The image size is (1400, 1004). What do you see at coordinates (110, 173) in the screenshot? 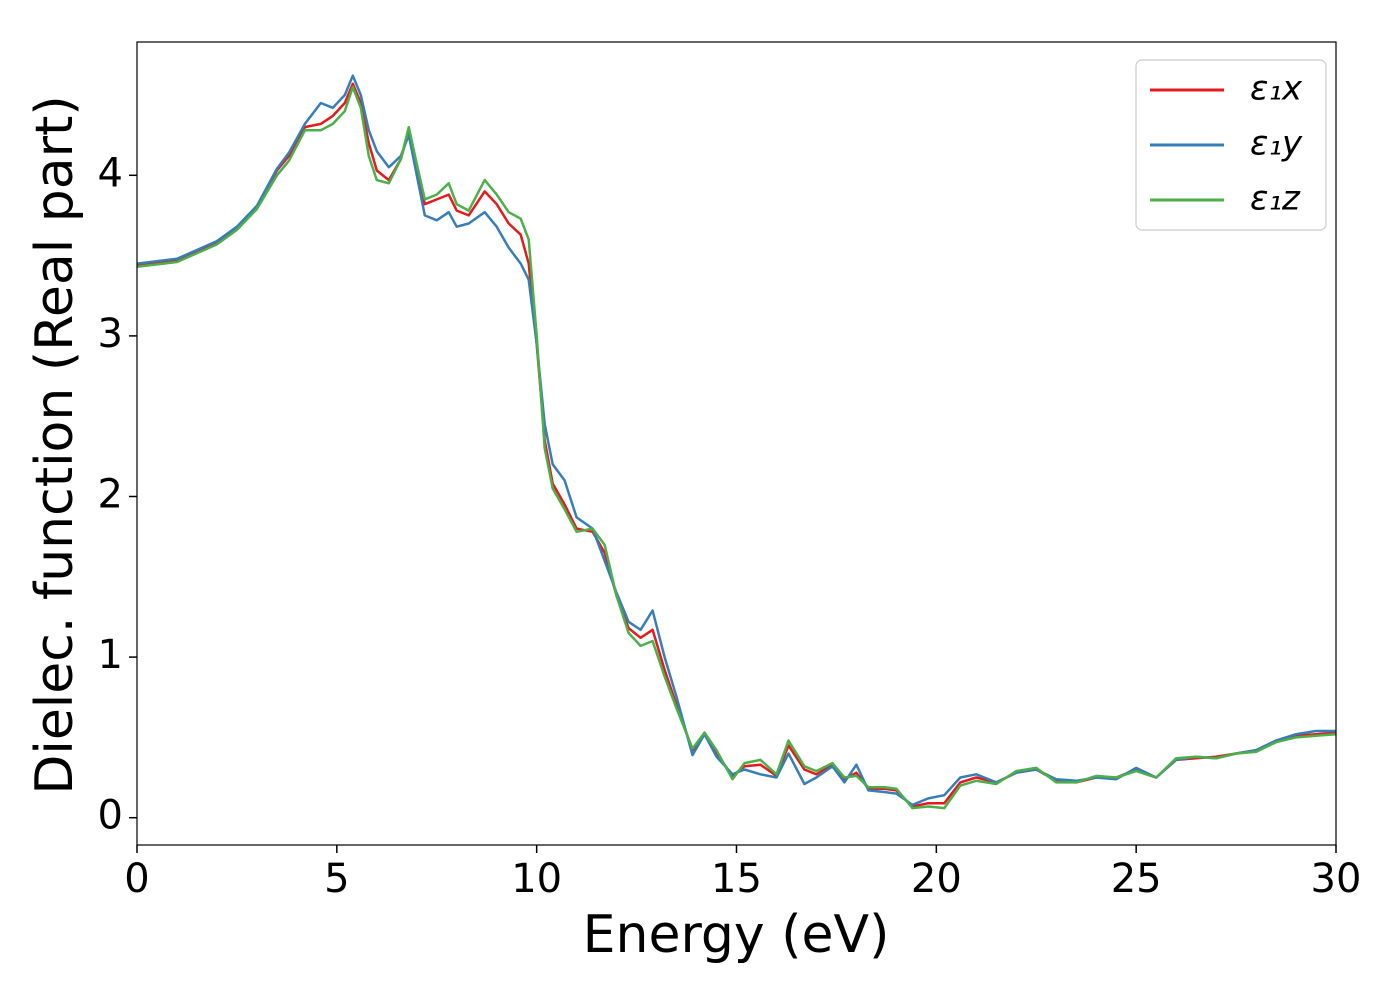
I see `y-tick-label: 4` at bounding box center [110, 173].